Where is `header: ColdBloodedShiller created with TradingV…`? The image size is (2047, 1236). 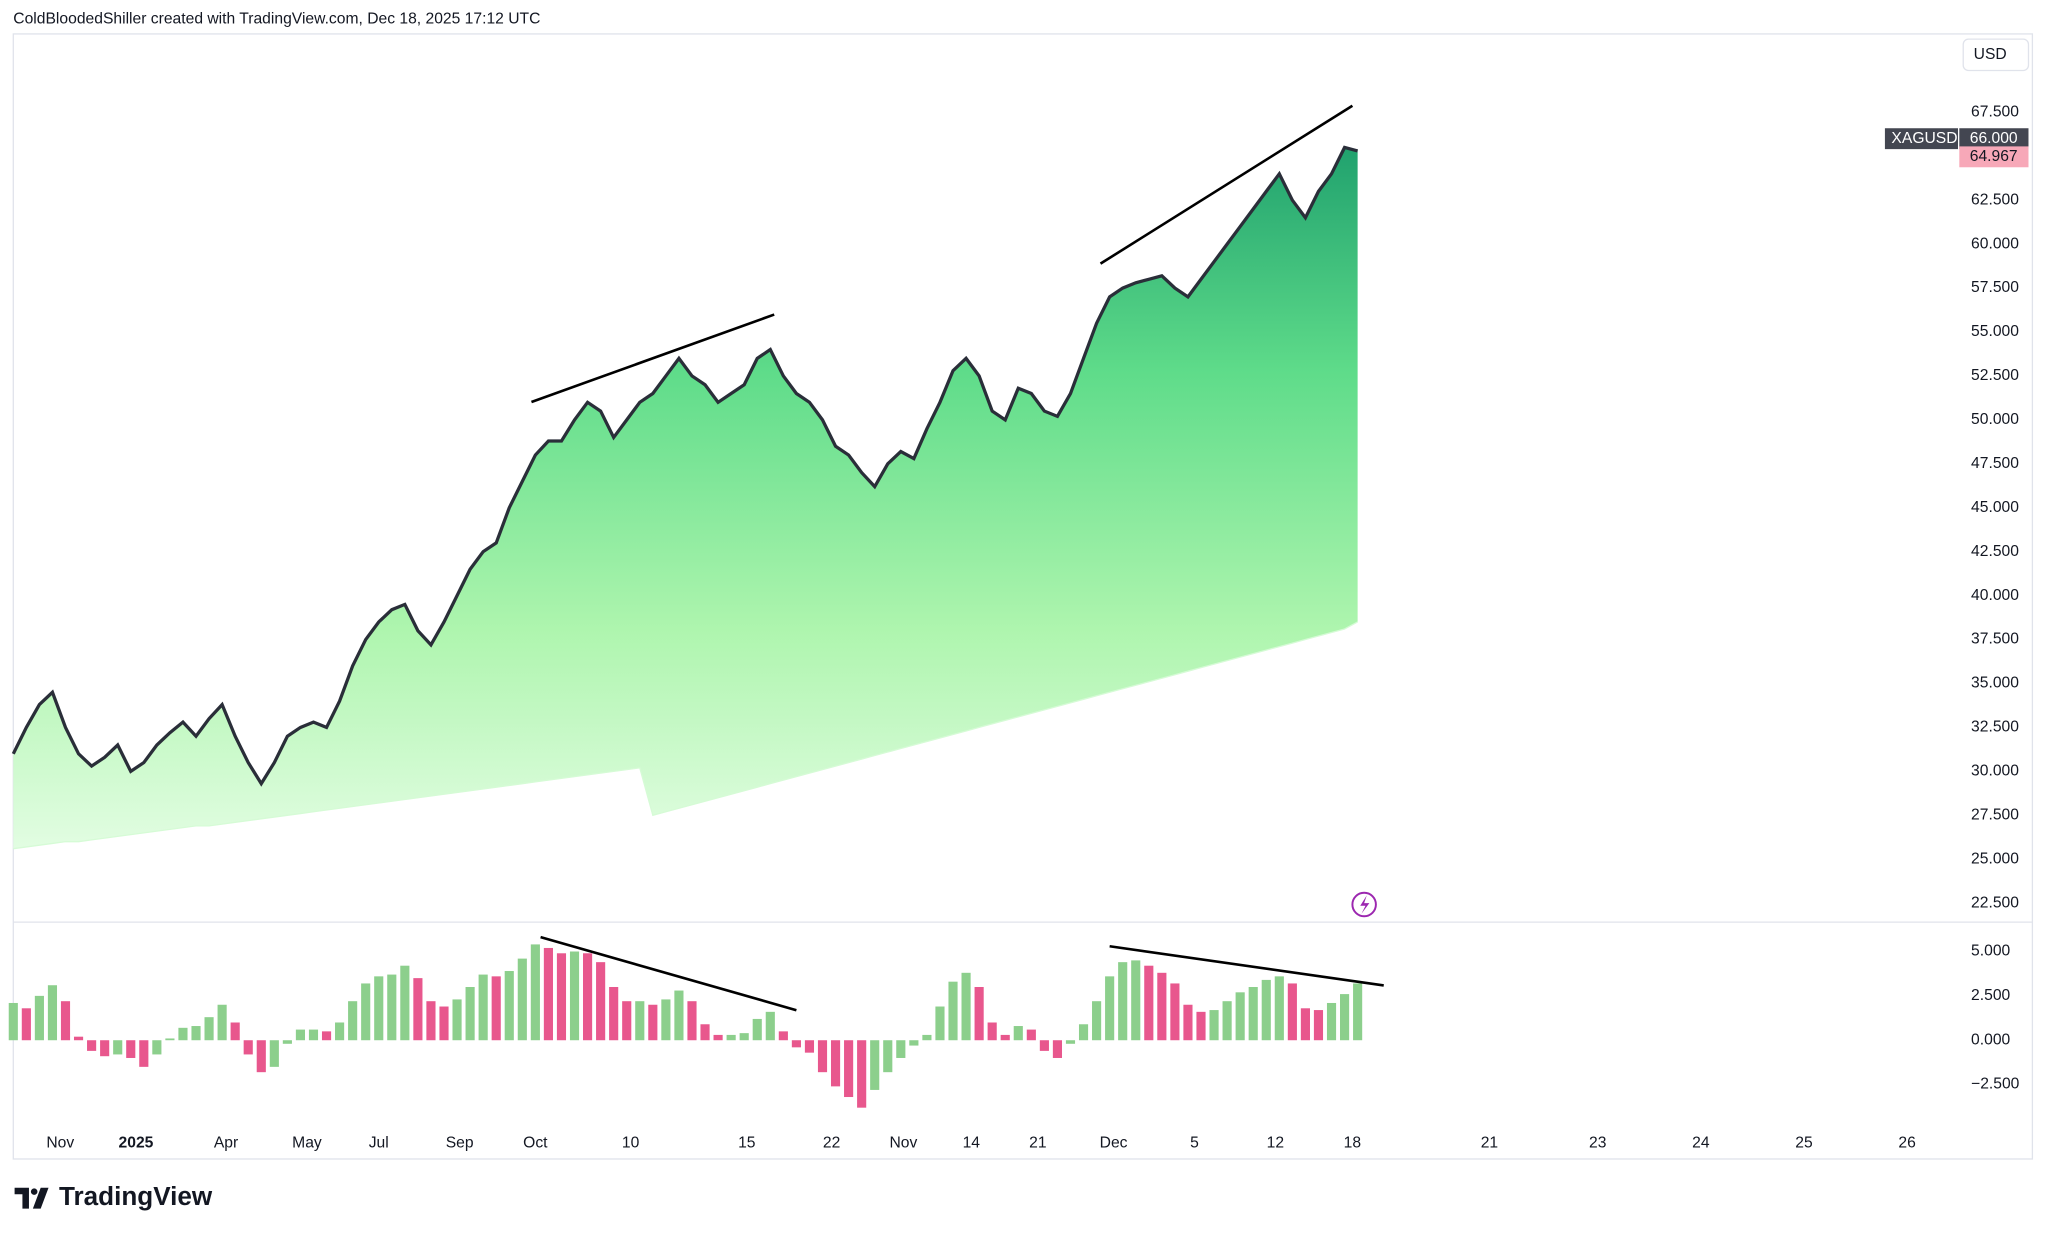 header: ColdBloodedShiller created with TradingV… is located at coordinates (276, 19).